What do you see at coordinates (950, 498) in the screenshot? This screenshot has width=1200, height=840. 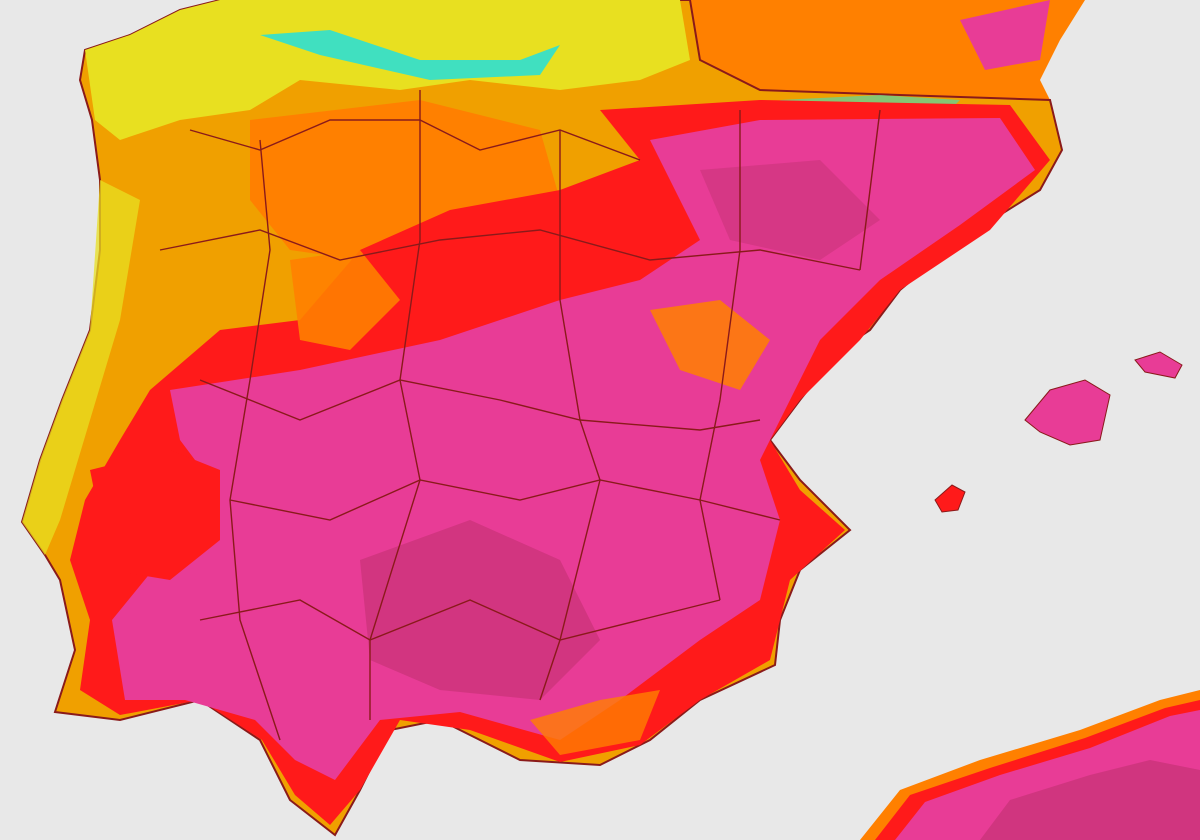 I see `ibiza` at bounding box center [950, 498].